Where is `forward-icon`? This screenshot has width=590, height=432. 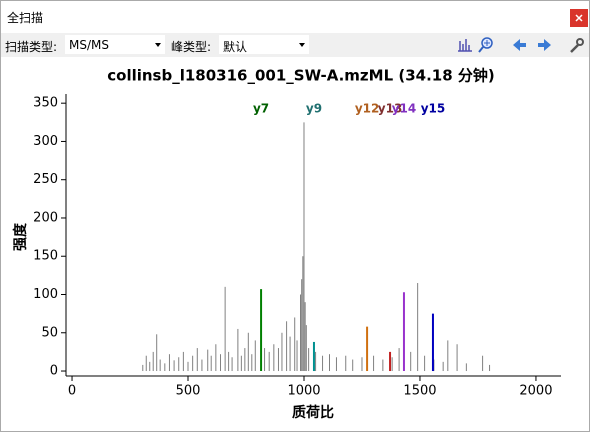
forward-icon is located at coordinates (544, 45).